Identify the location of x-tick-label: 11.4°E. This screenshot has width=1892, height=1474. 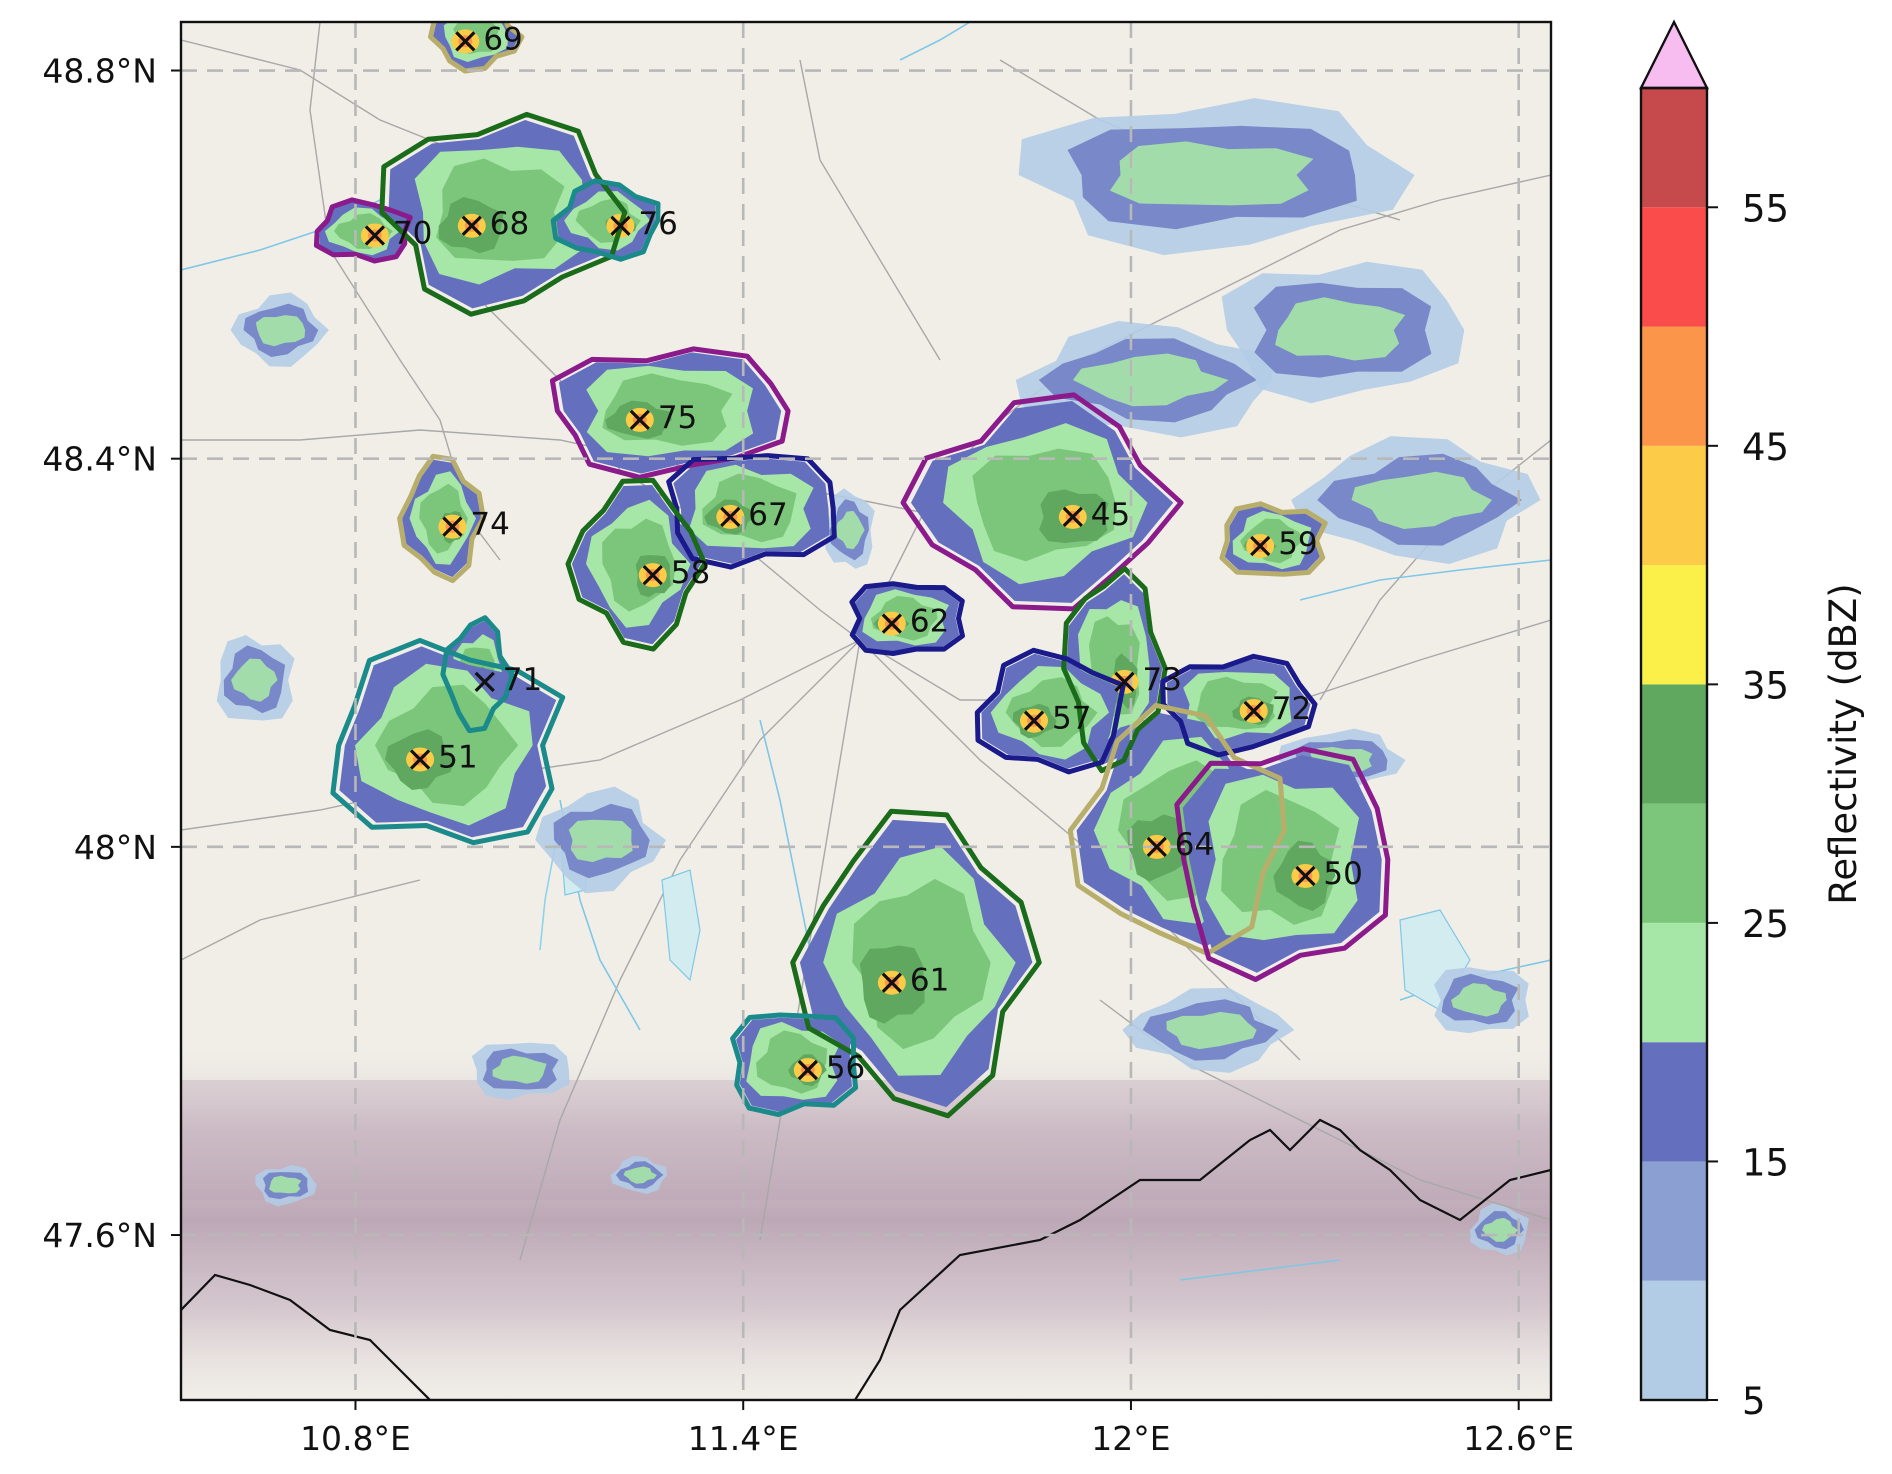
(743, 1438).